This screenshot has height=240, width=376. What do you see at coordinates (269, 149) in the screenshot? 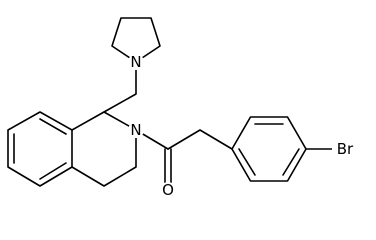
I see `phenyl-ring` at bounding box center [269, 149].